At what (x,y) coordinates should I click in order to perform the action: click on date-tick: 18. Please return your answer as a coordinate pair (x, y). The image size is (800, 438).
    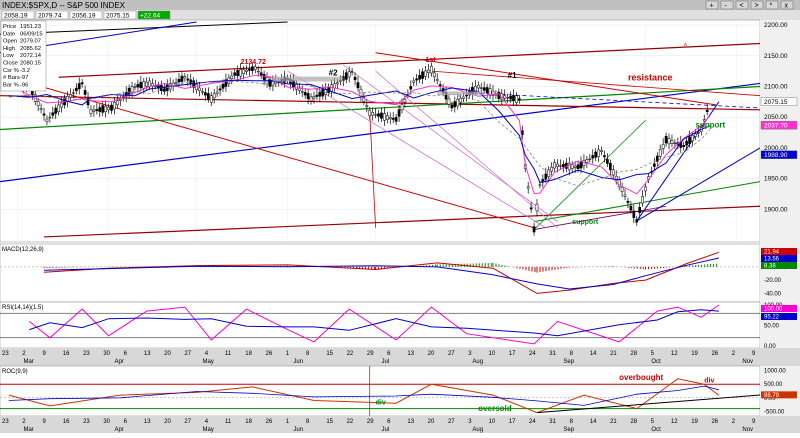
    Looking at the image, I should click on (248, 422).